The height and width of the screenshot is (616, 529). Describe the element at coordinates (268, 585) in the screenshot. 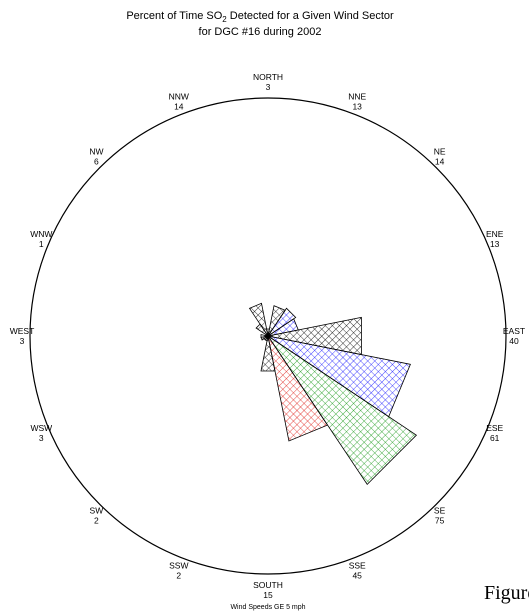

I see `sector-name: SOUTH` at that location.